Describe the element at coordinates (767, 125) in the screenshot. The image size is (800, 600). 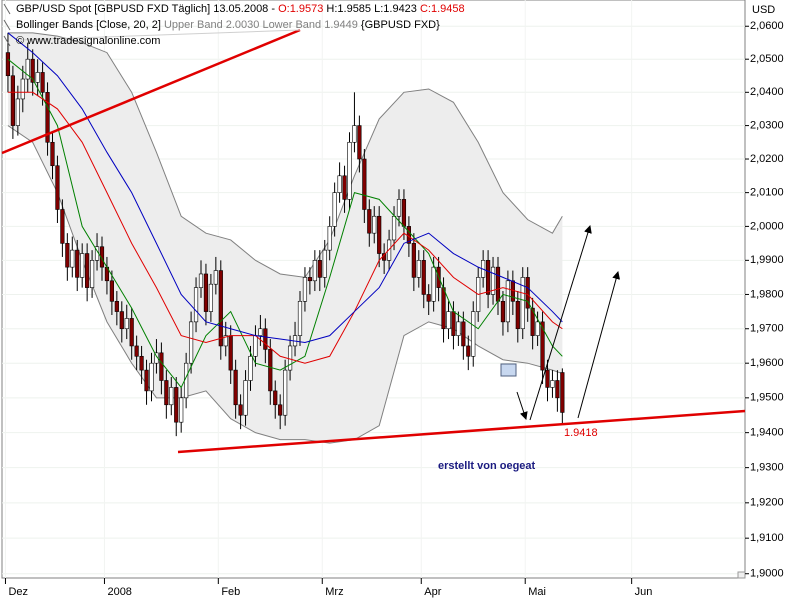
I see `y-tick-label: 2,0300` at that location.